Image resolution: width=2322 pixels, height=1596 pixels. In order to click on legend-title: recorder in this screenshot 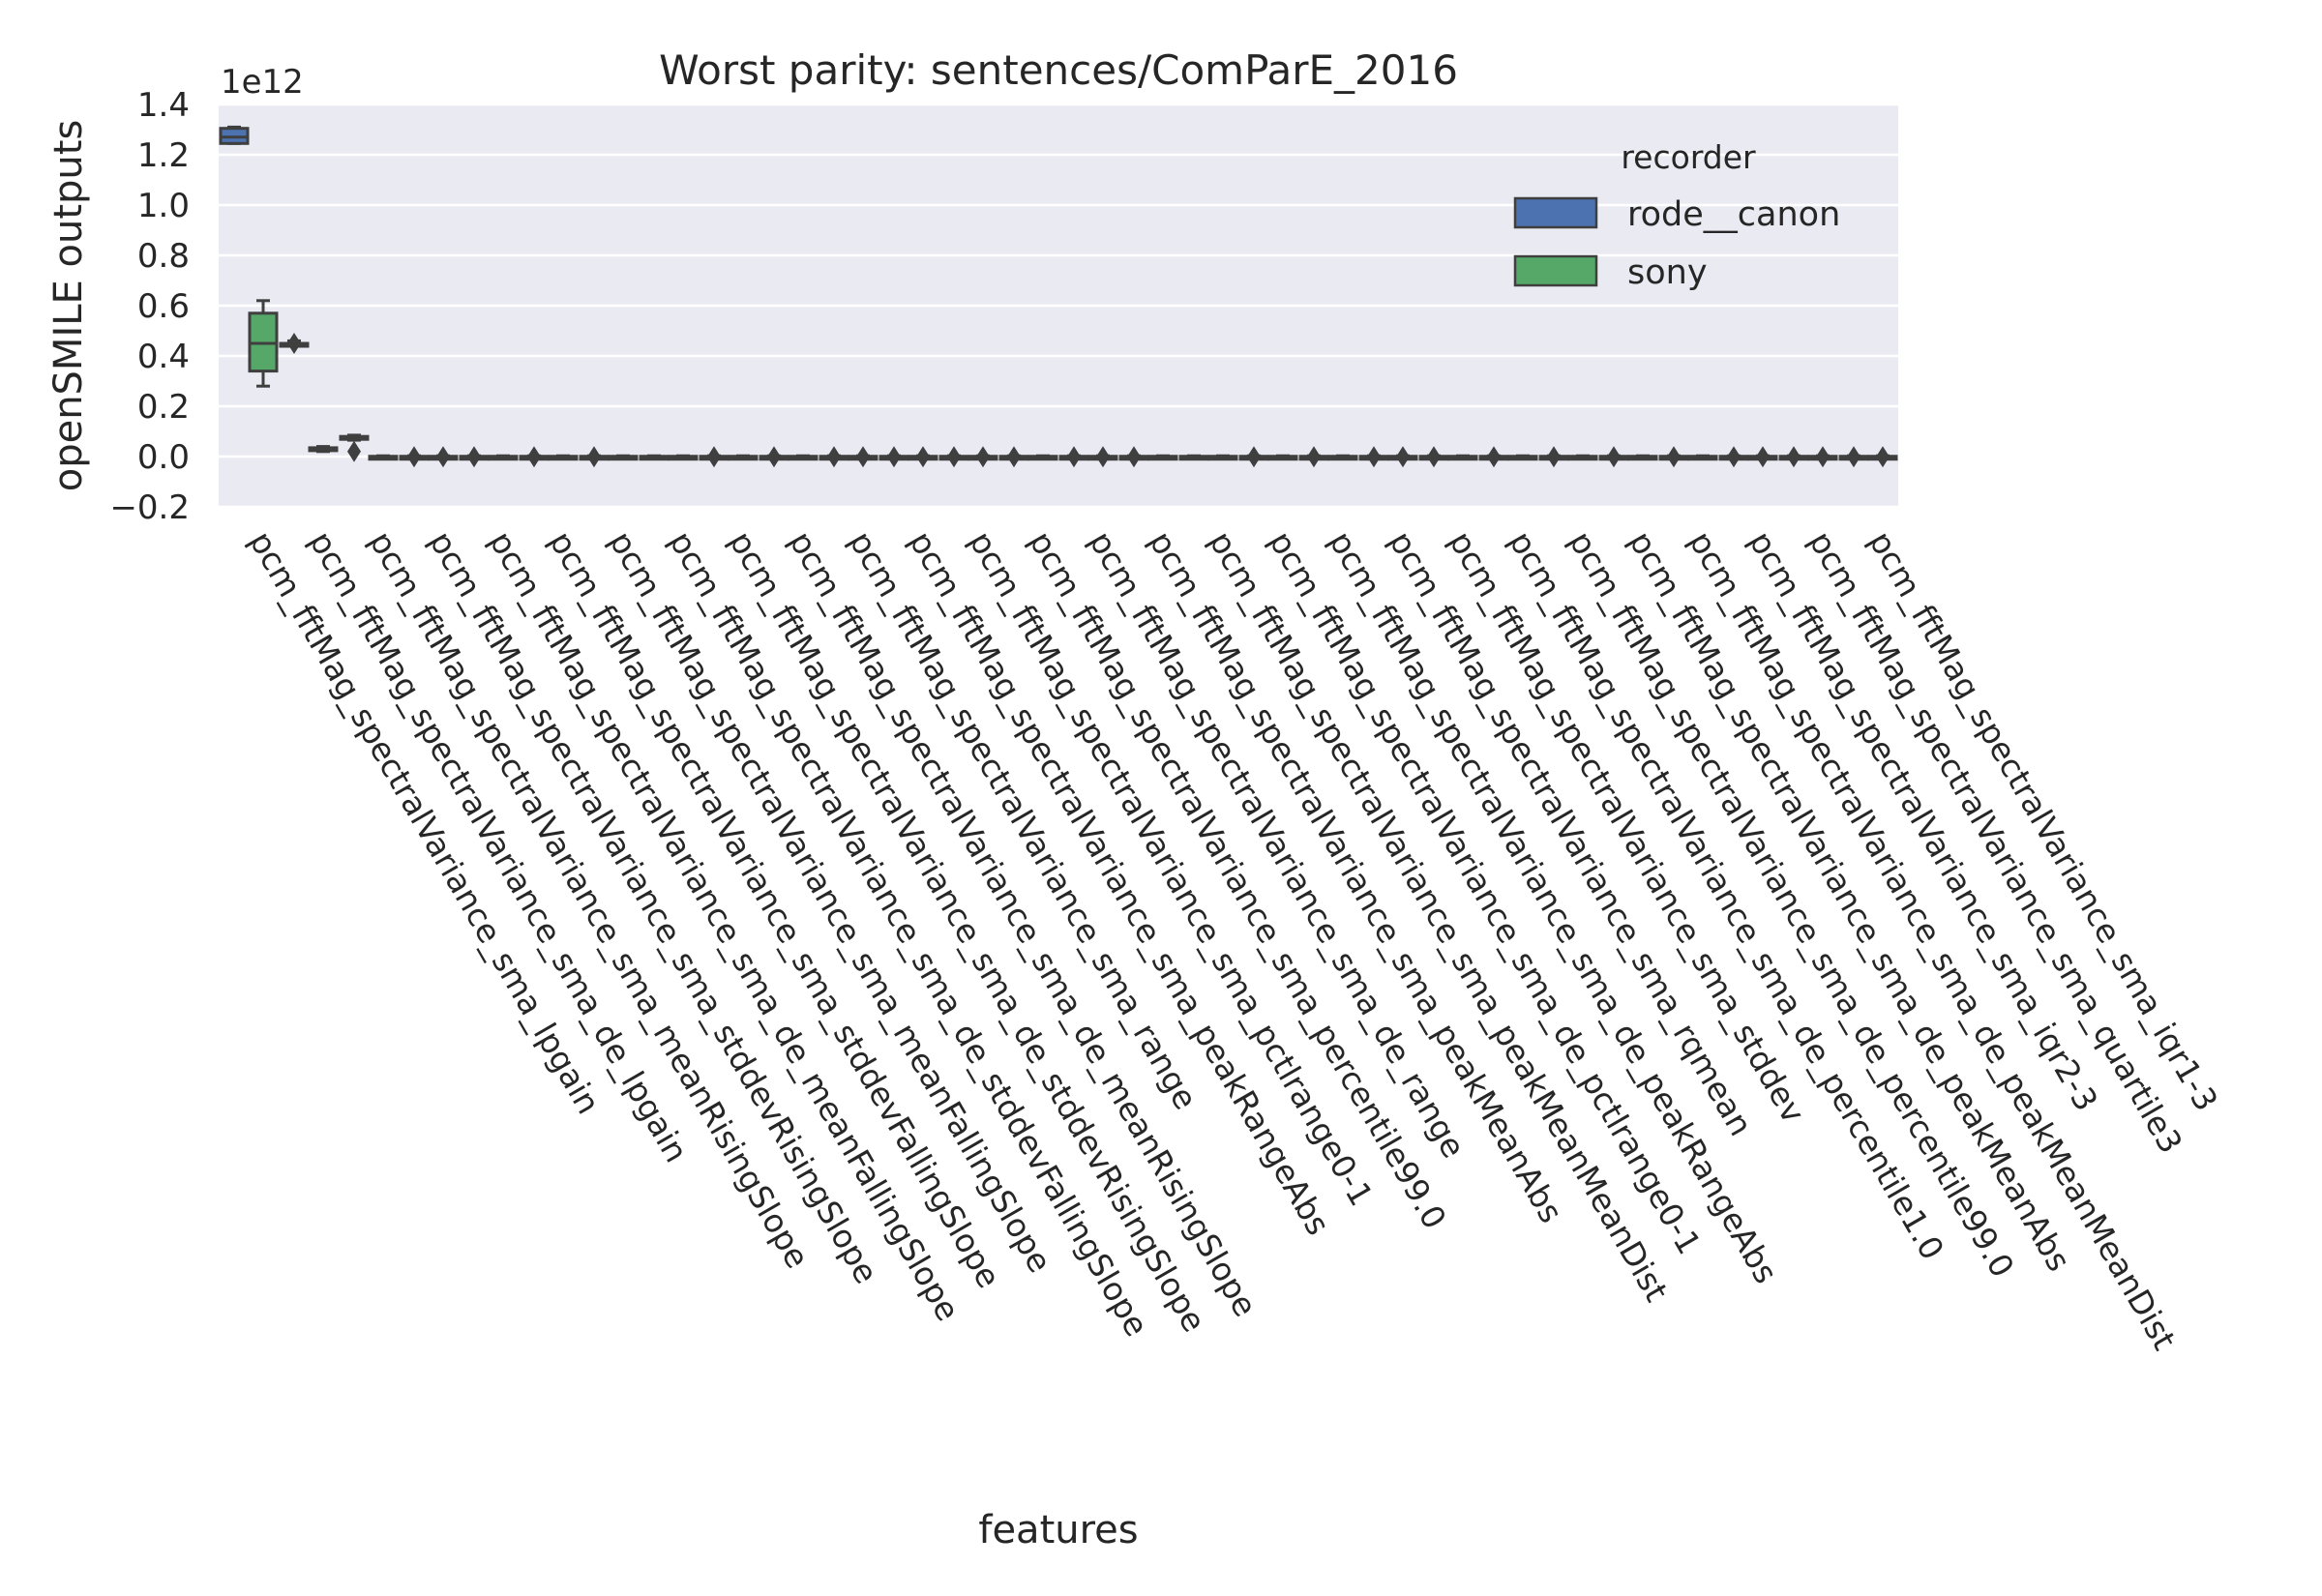, I will do `click(1688, 157)`.